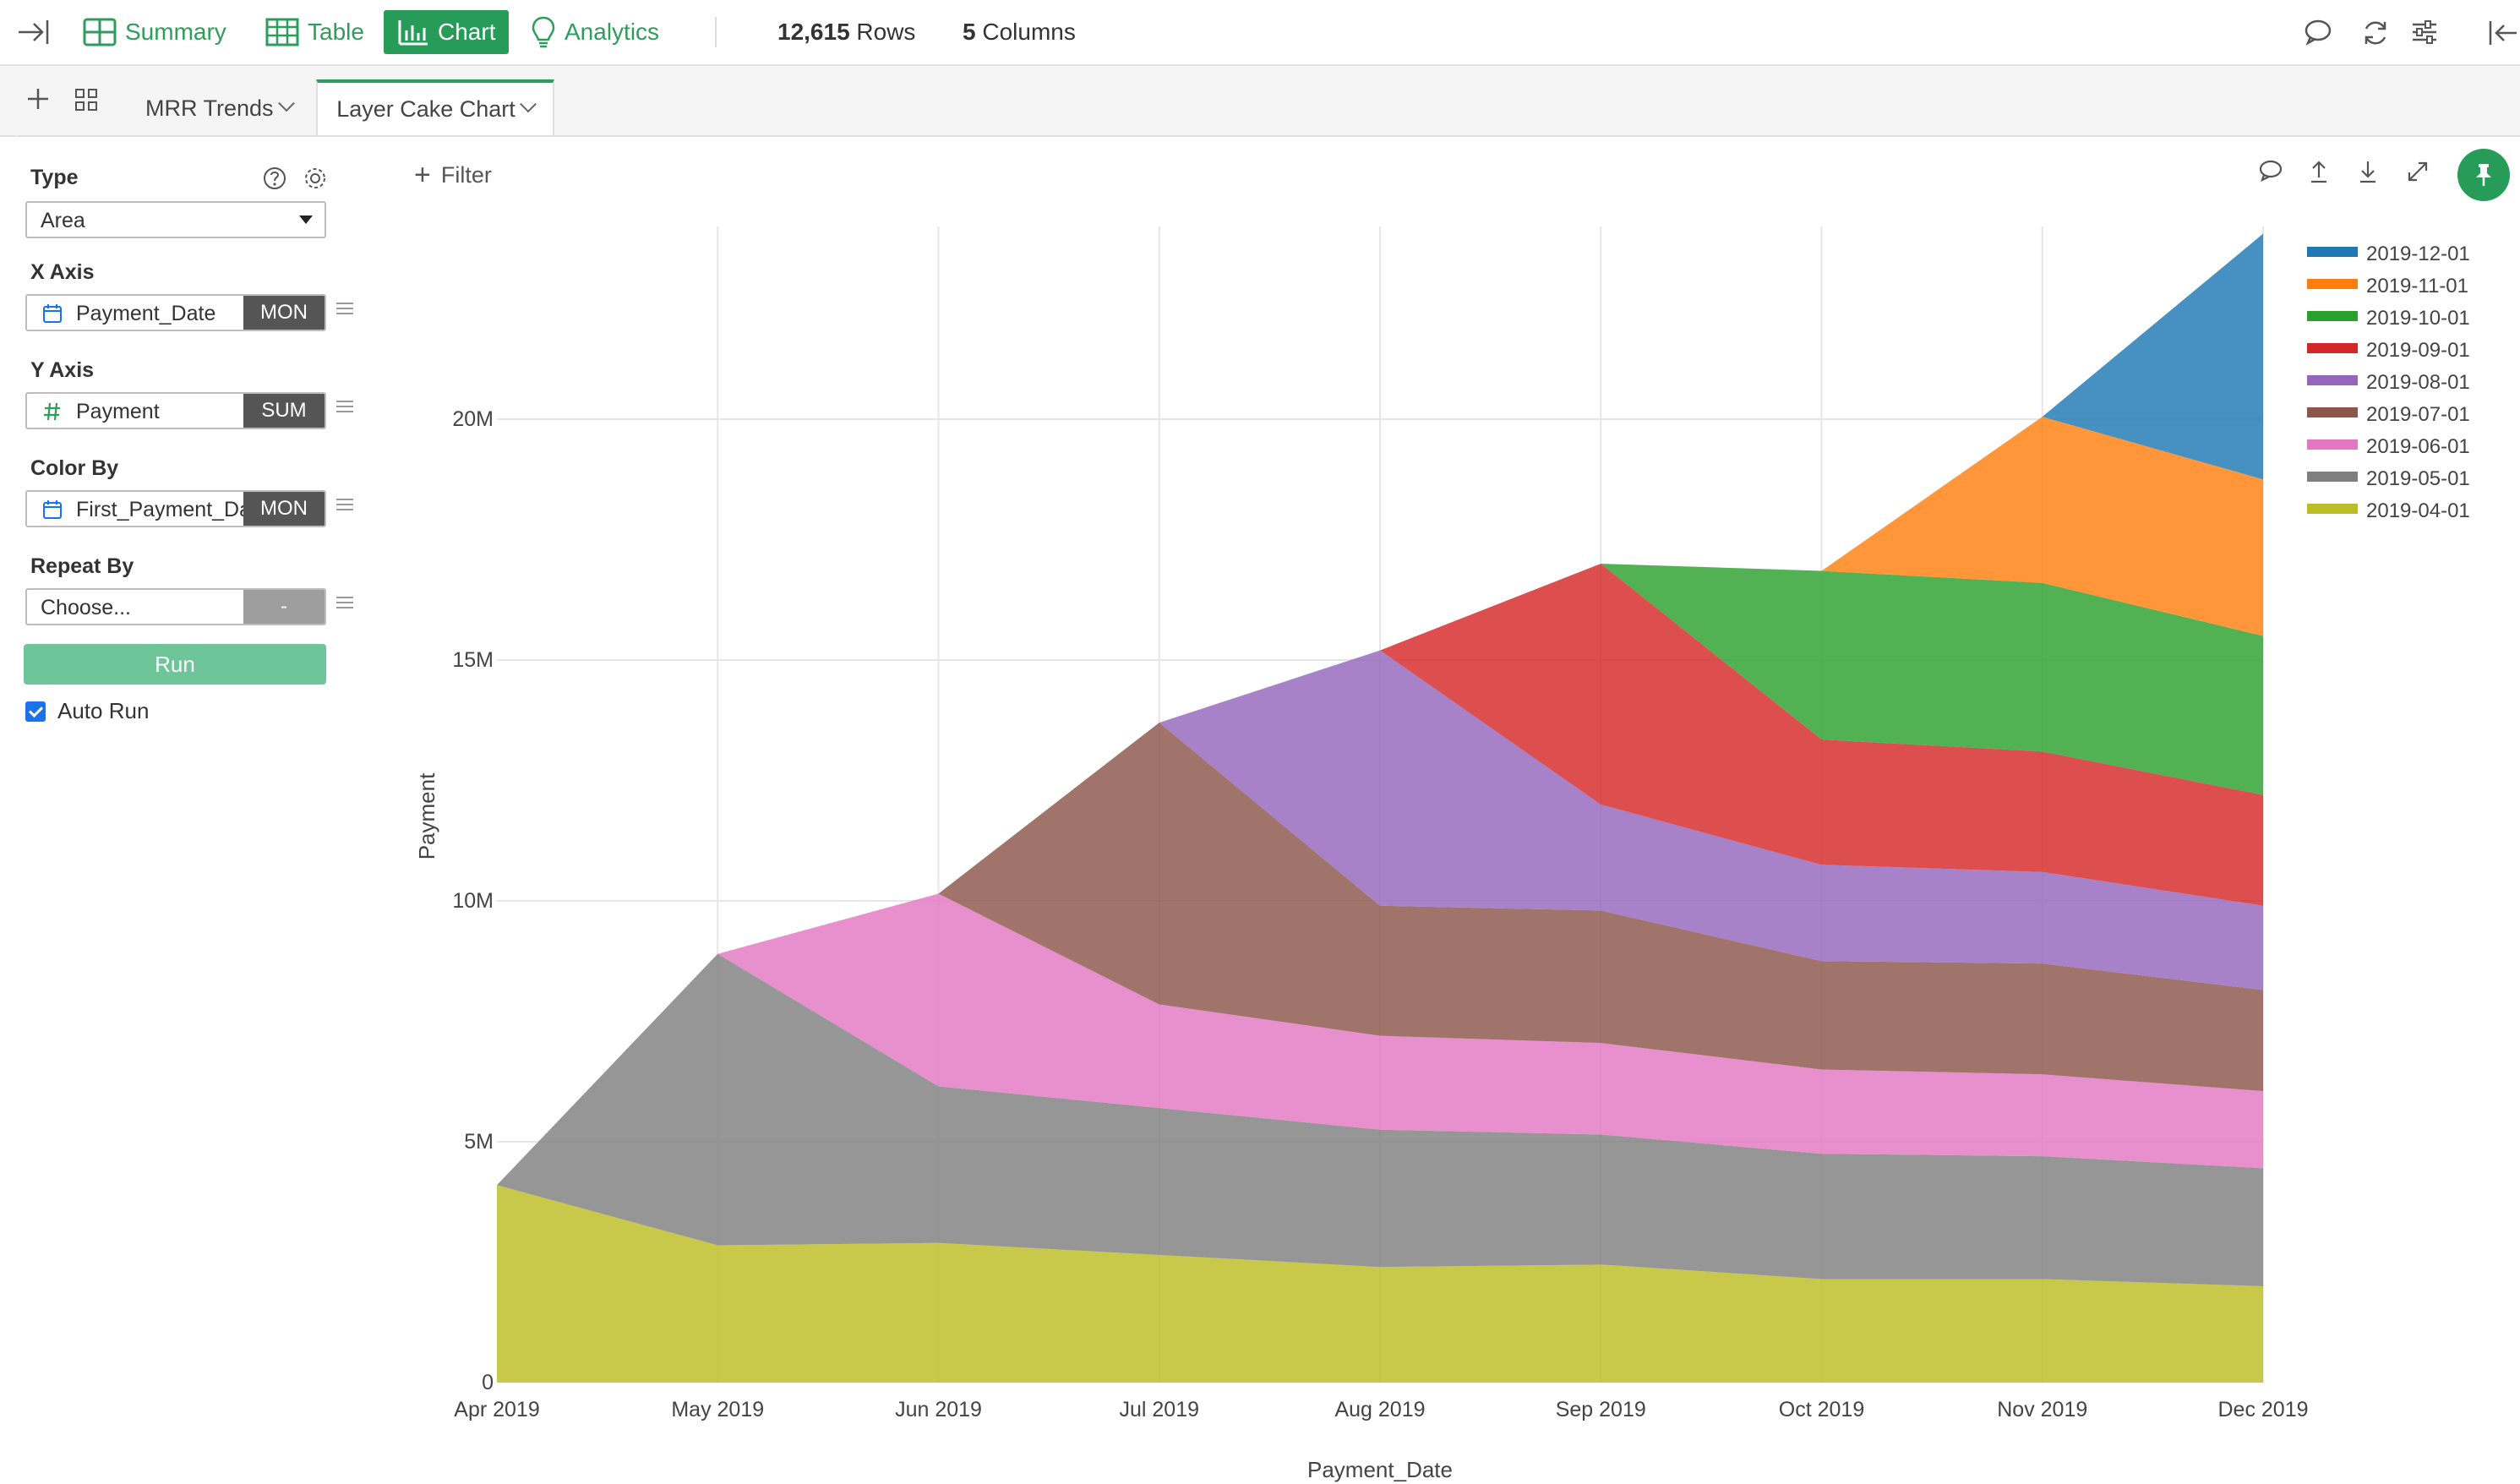 The image size is (2520, 1484). Describe the element at coordinates (2418, 319) in the screenshot. I see `legend-item-label: 2019-10-01` at that location.